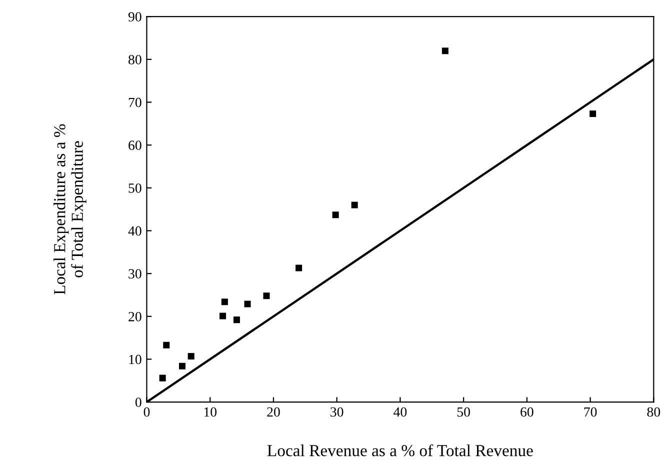 The height and width of the screenshot is (473, 667). I want to click on y-tick-label: 0, so click(138, 403).